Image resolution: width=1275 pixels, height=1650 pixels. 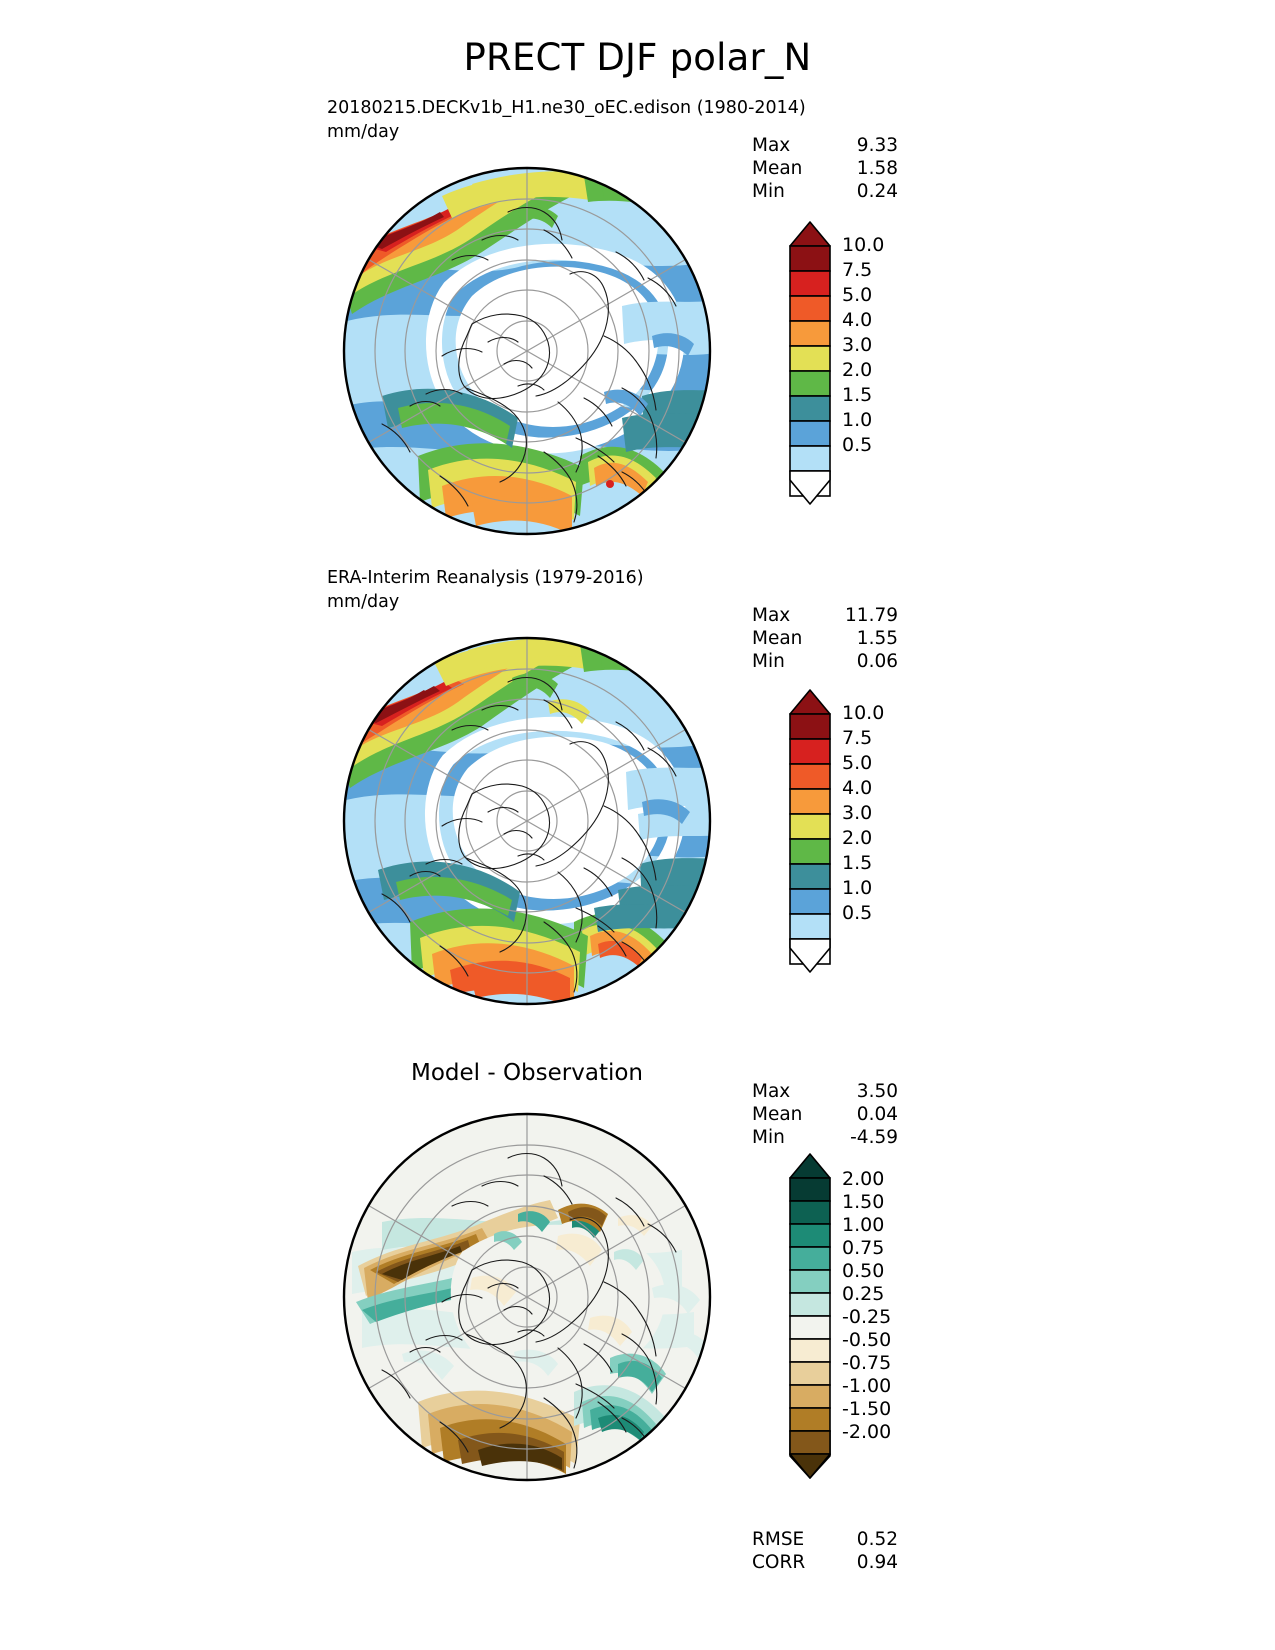 What do you see at coordinates (778, 1539) in the screenshot?
I see `stat-label: RMSE` at bounding box center [778, 1539].